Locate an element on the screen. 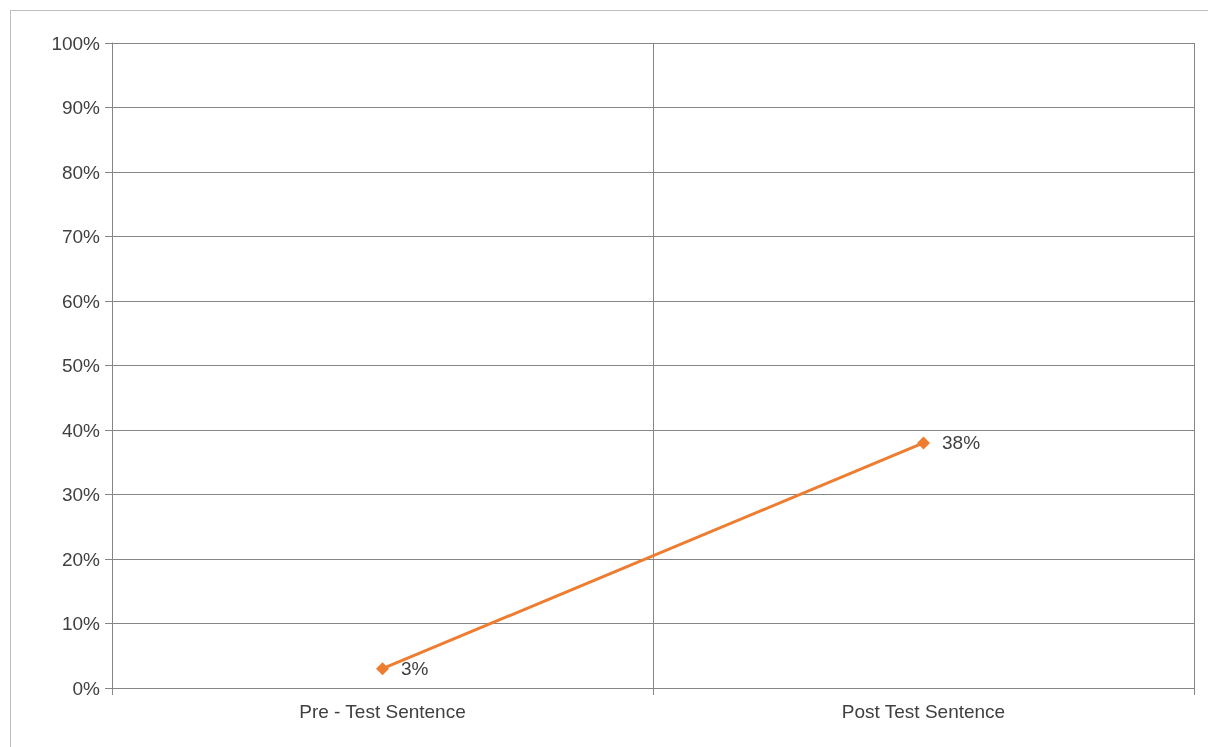  y-tick-label: 20% is located at coordinates (81, 559).